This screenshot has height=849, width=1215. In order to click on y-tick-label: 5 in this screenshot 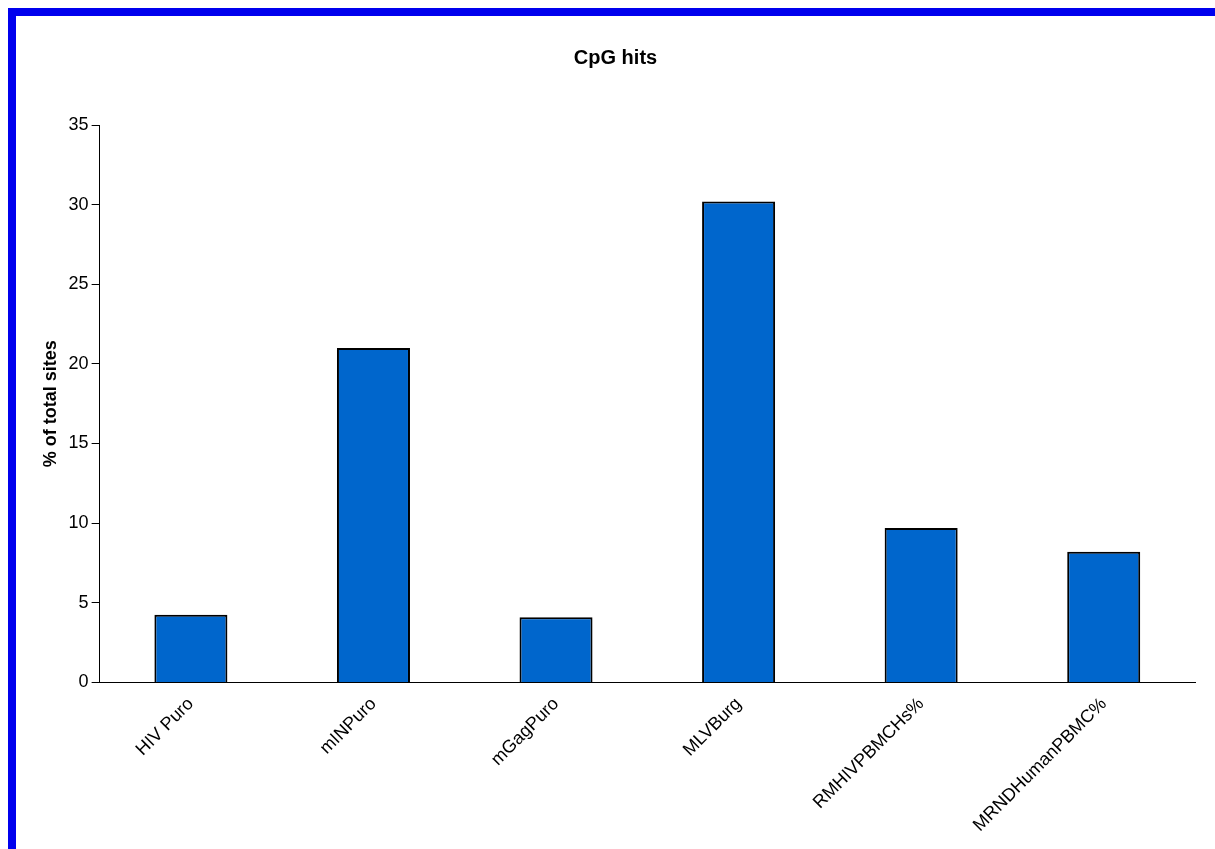, I will do `click(83, 601)`.